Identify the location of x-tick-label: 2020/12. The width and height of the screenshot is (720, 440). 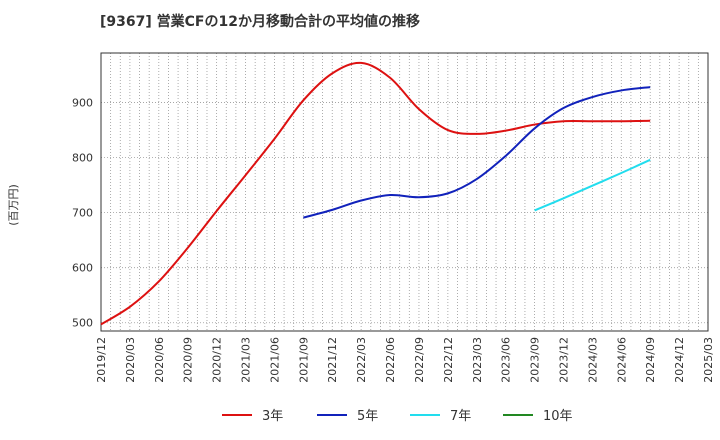
(217, 360).